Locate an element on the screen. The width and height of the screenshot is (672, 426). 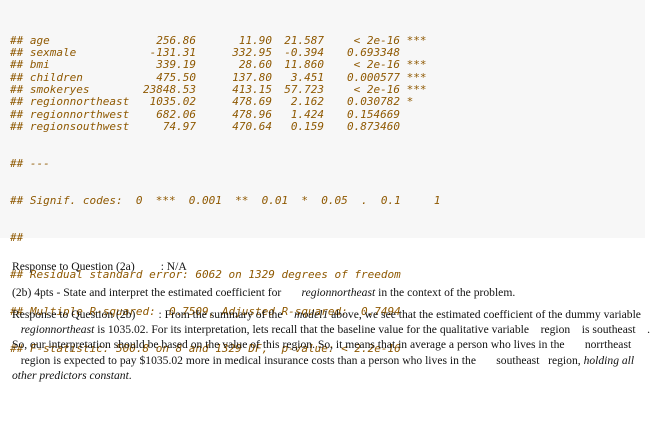
coefficient-row: ## bmi 339.19 28.60 11.860 < 2e-16 *** is located at coordinates (327, 65).